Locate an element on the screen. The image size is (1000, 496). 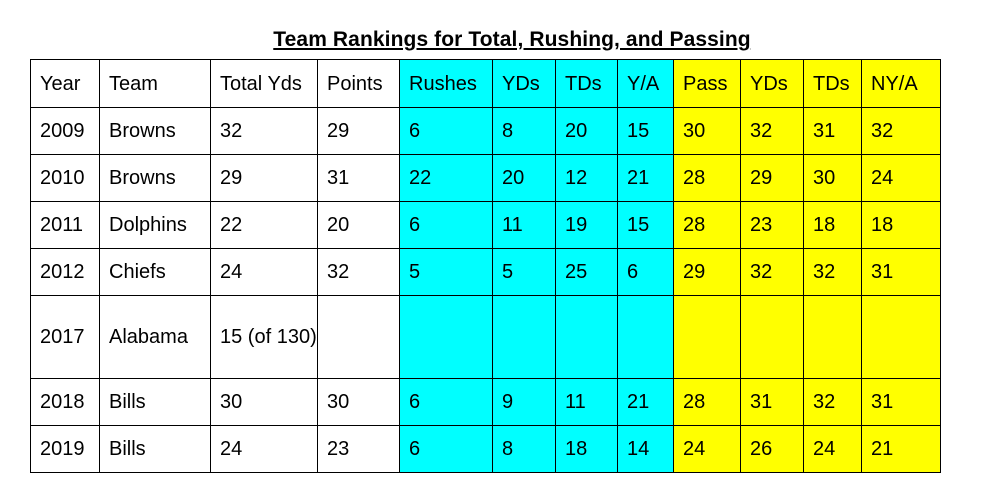
cell-pass-yds: 26 is located at coordinates (772, 449).